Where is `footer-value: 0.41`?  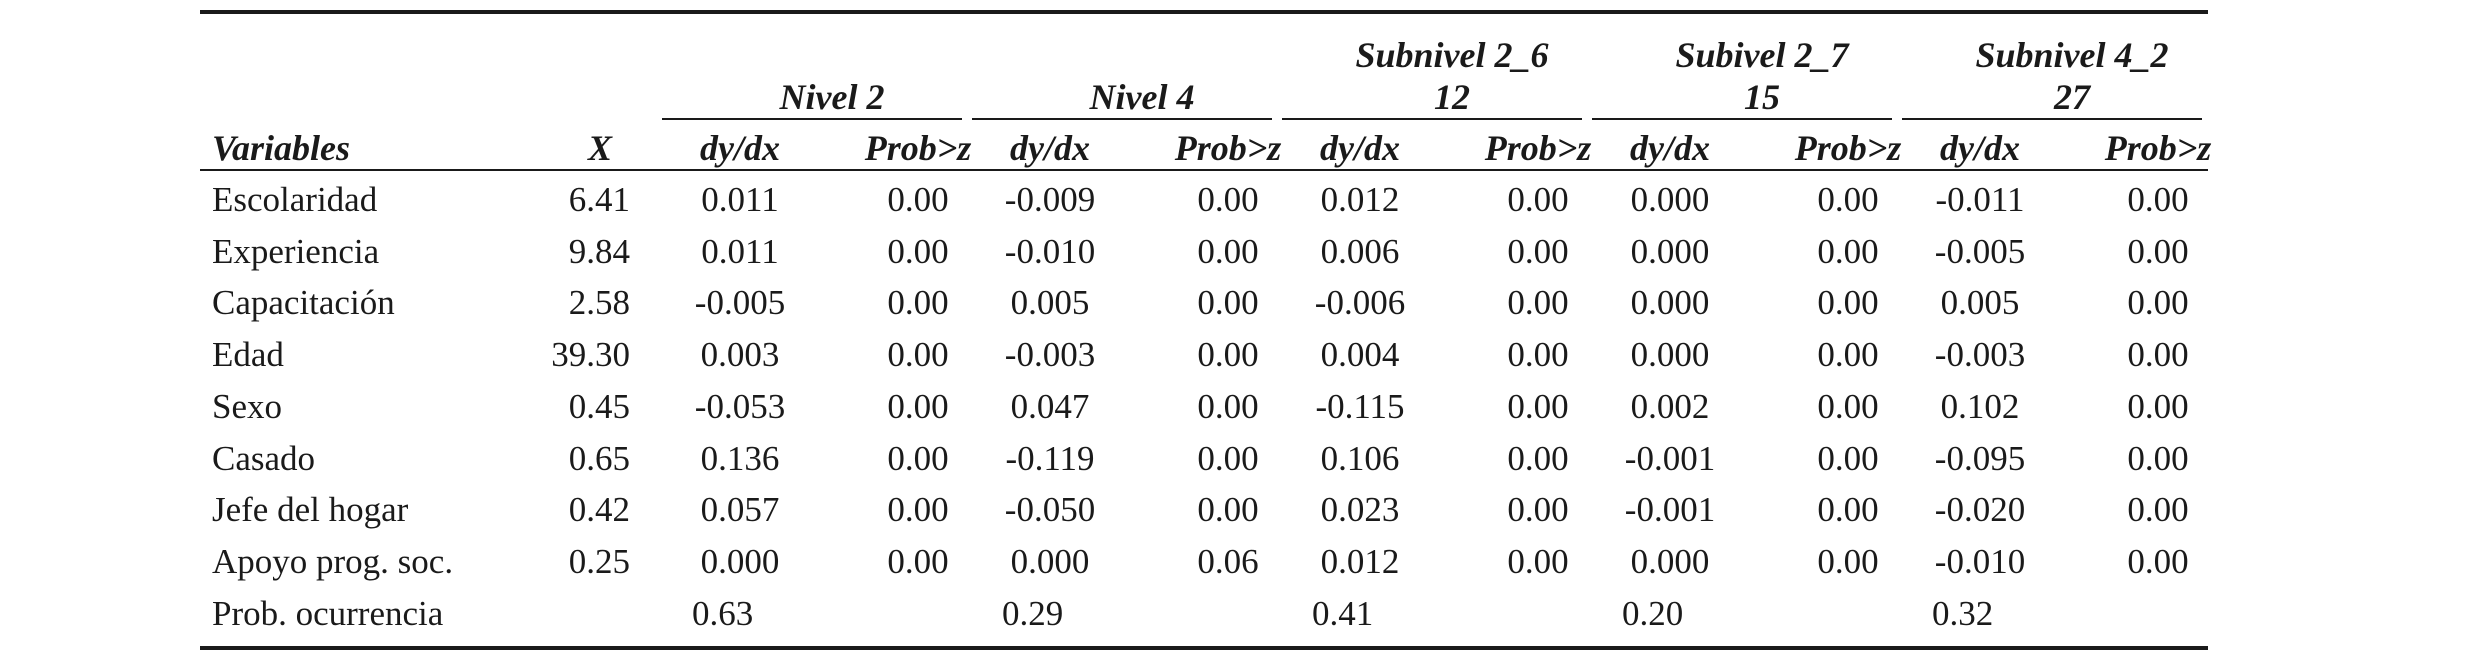 footer-value: 0.41 is located at coordinates (1343, 613).